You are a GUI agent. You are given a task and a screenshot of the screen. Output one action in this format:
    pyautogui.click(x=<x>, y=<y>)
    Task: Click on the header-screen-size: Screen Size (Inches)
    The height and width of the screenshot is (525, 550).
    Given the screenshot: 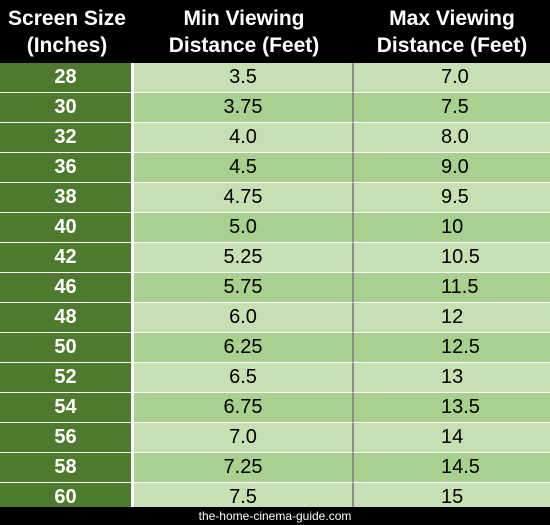 What is the action you would take?
    pyautogui.click(x=67, y=31)
    